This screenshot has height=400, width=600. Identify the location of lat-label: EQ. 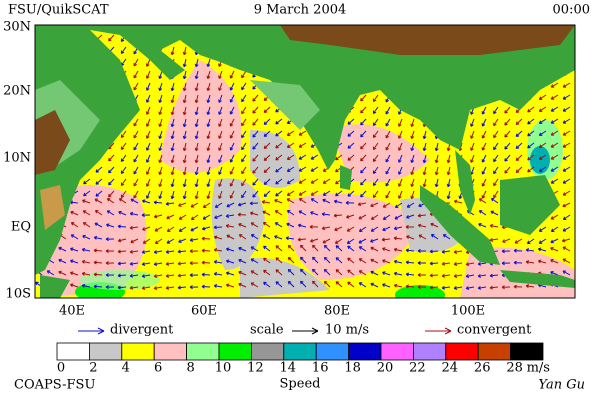
(21, 227).